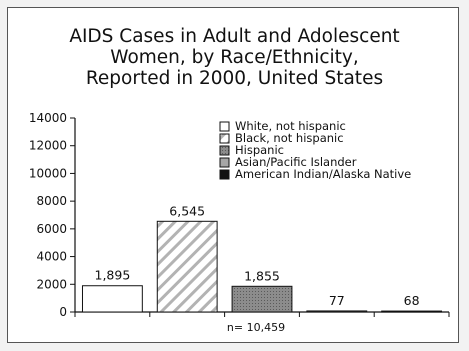 The image size is (469, 351). What do you see at coordinates (323, 174) in the screenshot?
I see `legend-label: American Indian/Alaska Native` at bounding box center [323, 174].